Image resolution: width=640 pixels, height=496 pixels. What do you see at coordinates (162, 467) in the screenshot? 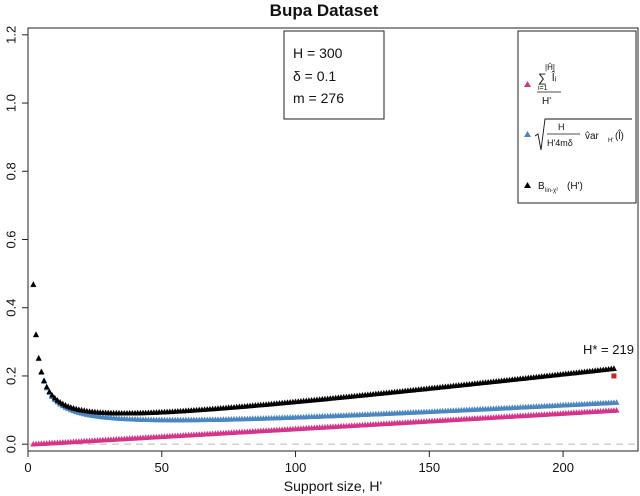
I see `x-tick-label: 50` at bounding box center [162, 467].